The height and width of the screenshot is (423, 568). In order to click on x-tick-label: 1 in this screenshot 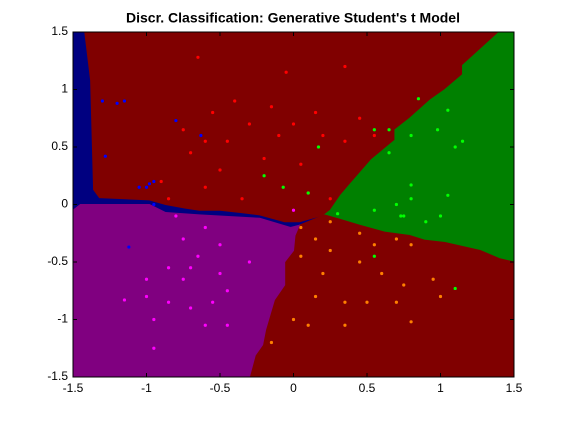, I will do `click(440, 388)`.